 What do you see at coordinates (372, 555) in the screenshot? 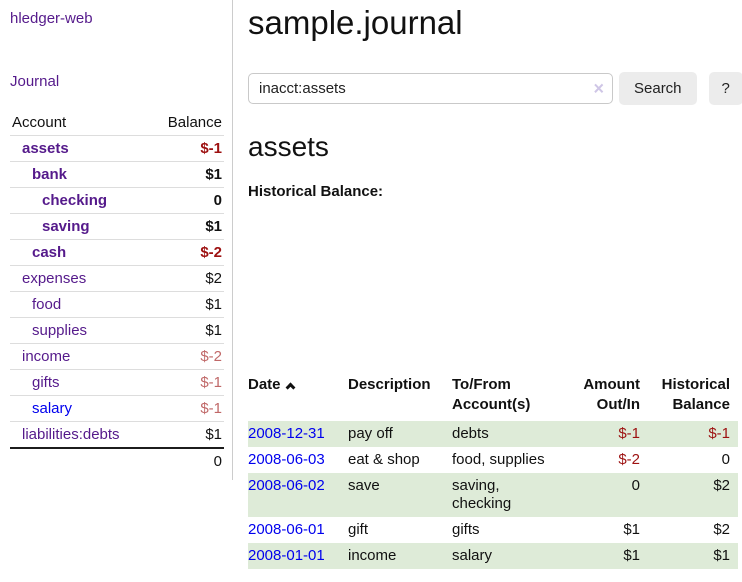
I see `transaction-description: income` at bounding box center [372, 555].